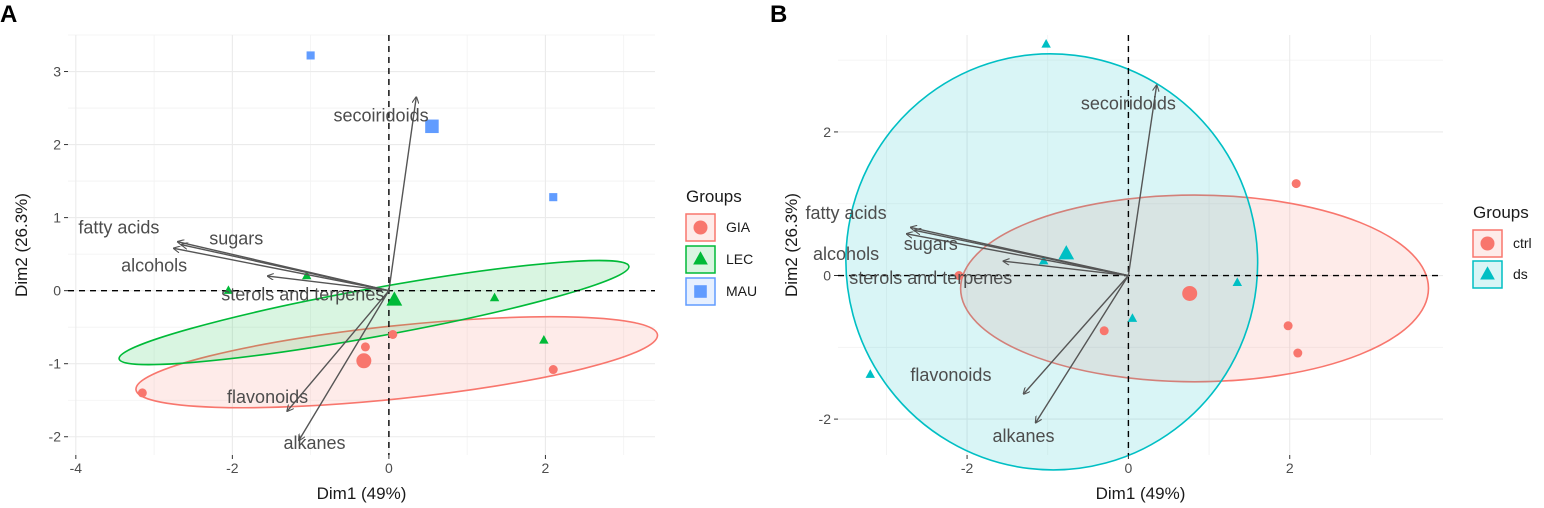 The height and width of the screenshot is (508, 1544). I want to click on panel-label: B, so click(778, 14).